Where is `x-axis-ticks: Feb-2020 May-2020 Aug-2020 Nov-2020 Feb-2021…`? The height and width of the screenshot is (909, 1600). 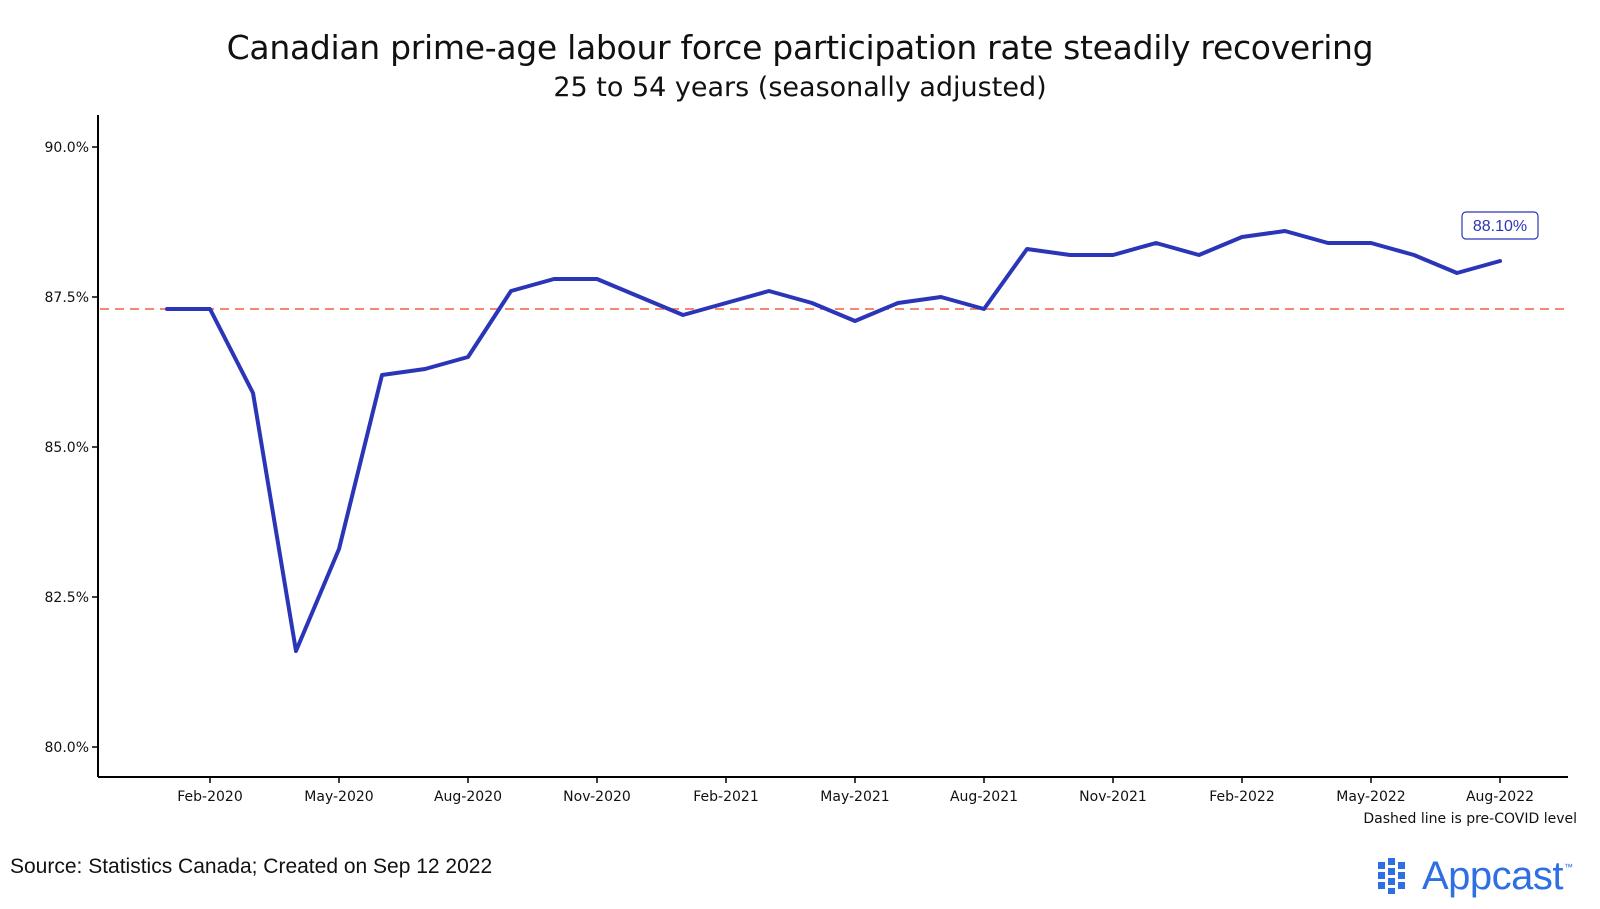 x-axis-ticks: Feb-2020 May-2020 Aug-2020 Nov-2020 Feb-2021… is located at coordinates (855, 791).